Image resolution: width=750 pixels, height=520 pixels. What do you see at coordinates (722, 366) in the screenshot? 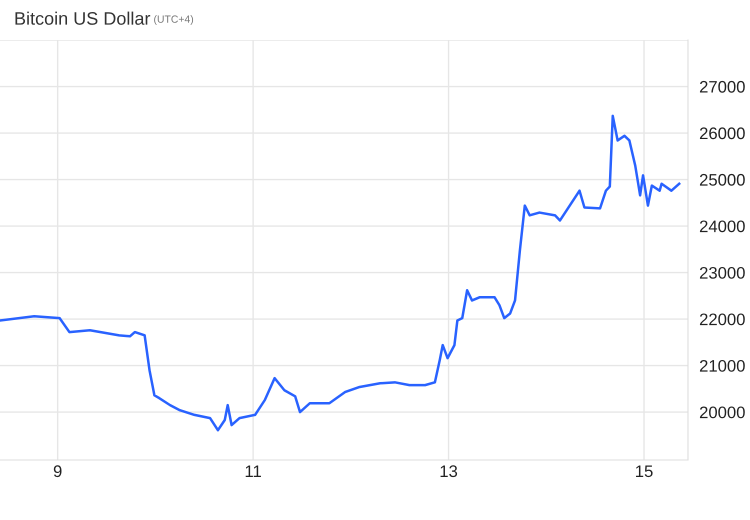
I see `y-tick-label: 21000` at bounding box center [722, 366].